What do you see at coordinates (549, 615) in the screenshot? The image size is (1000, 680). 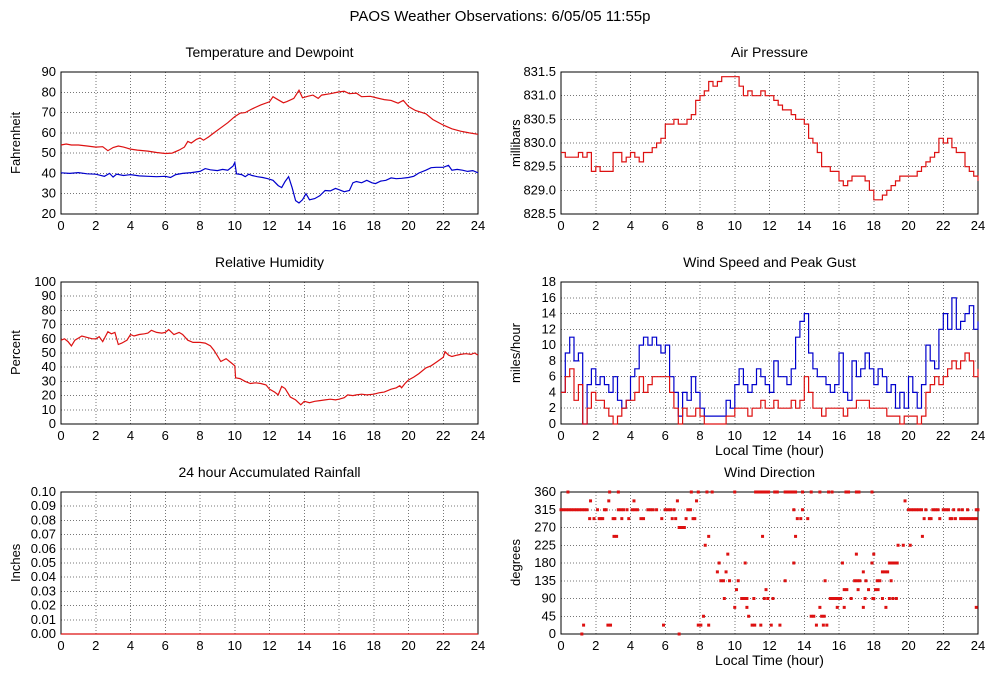 I see `svg-text: 45` at bounding box center [549, 615].